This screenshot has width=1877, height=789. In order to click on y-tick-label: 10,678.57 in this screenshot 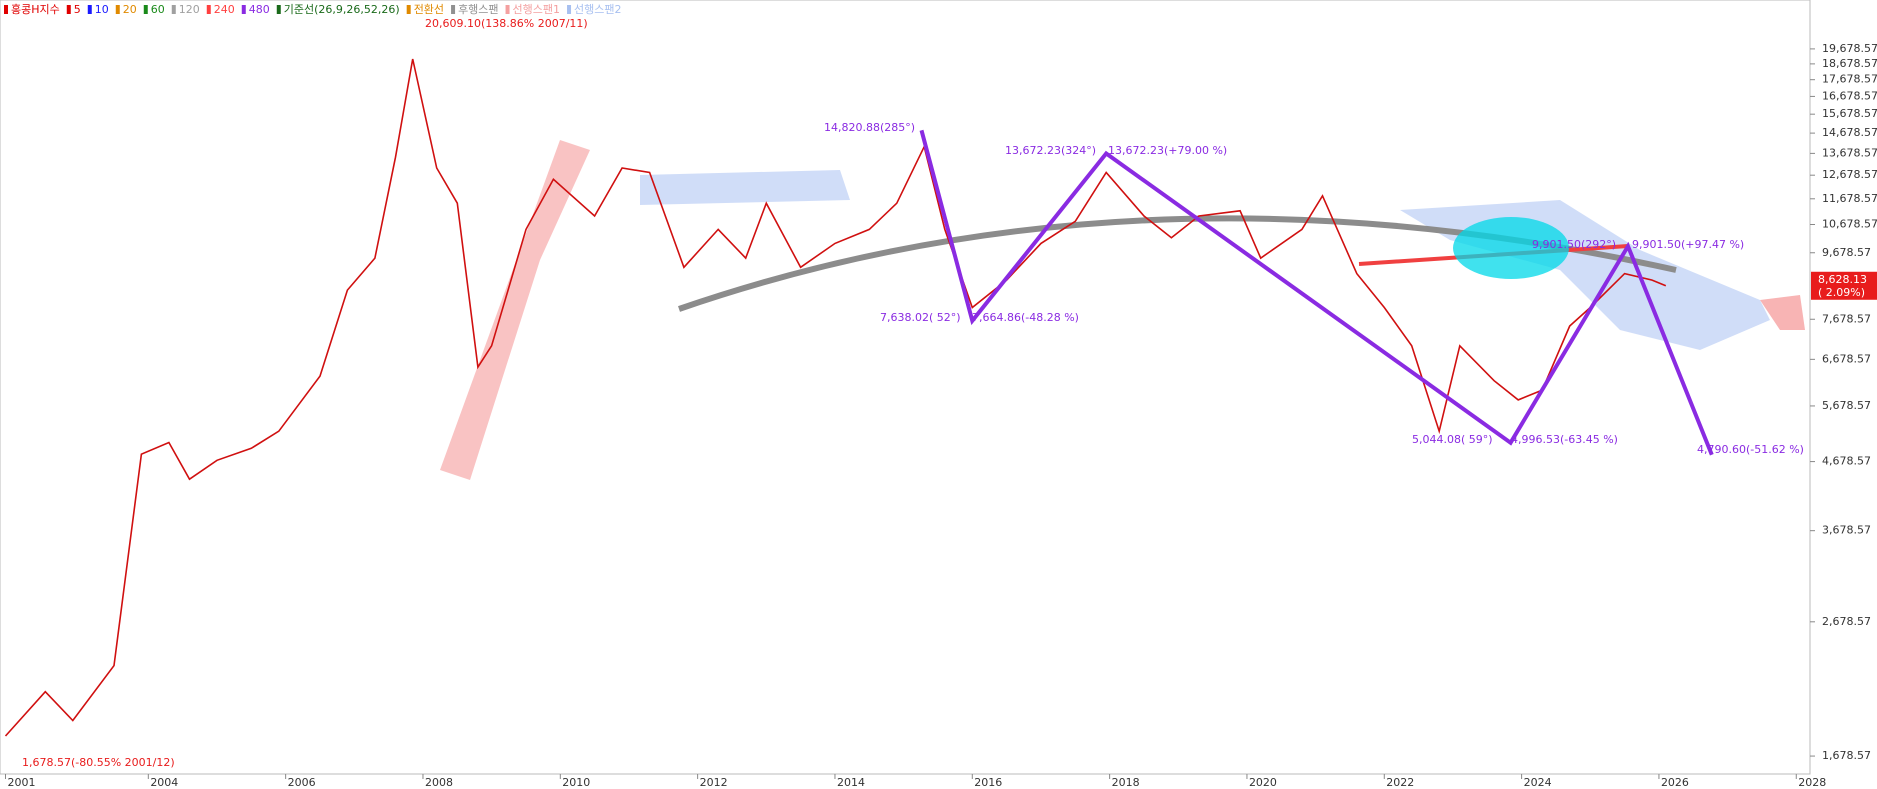, I will do `click(1849, 224)`.